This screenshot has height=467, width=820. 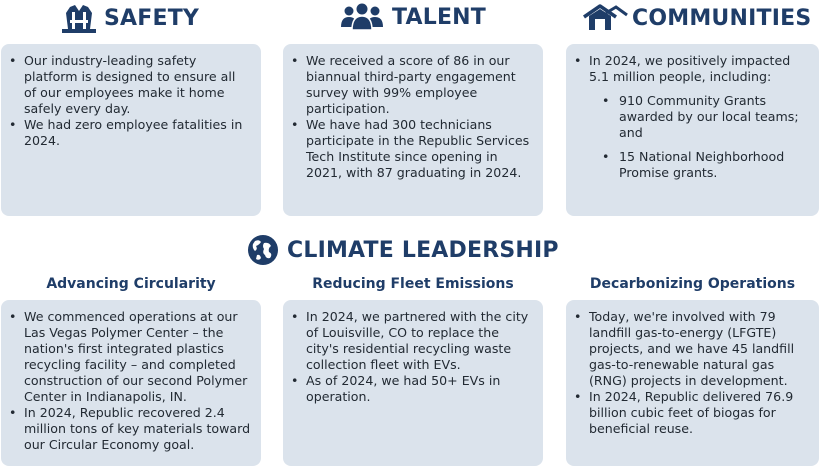 What do you see at coordinates (362, 17) in the screenshot?
I see `people-group-icon` at bounding box center [362, 17].